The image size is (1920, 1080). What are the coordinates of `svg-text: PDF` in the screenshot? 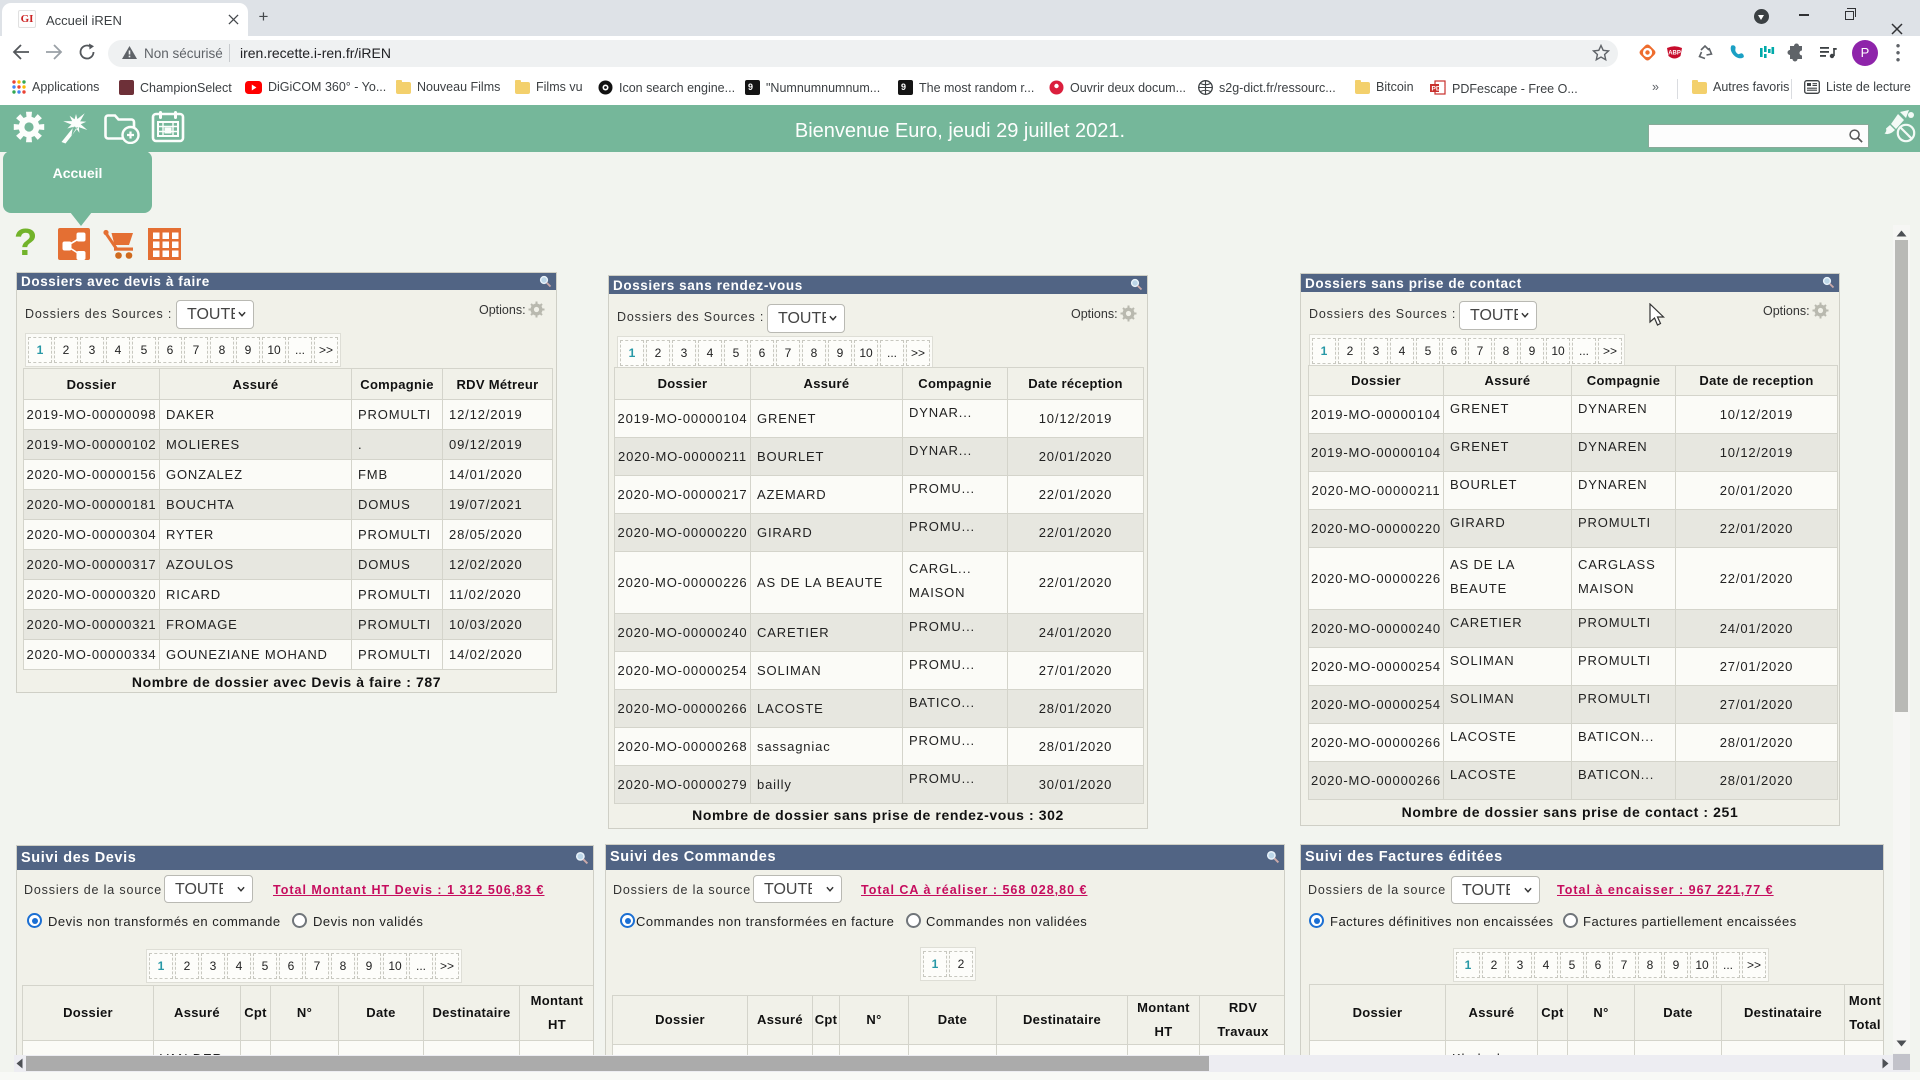 It's located at (1438, 89).